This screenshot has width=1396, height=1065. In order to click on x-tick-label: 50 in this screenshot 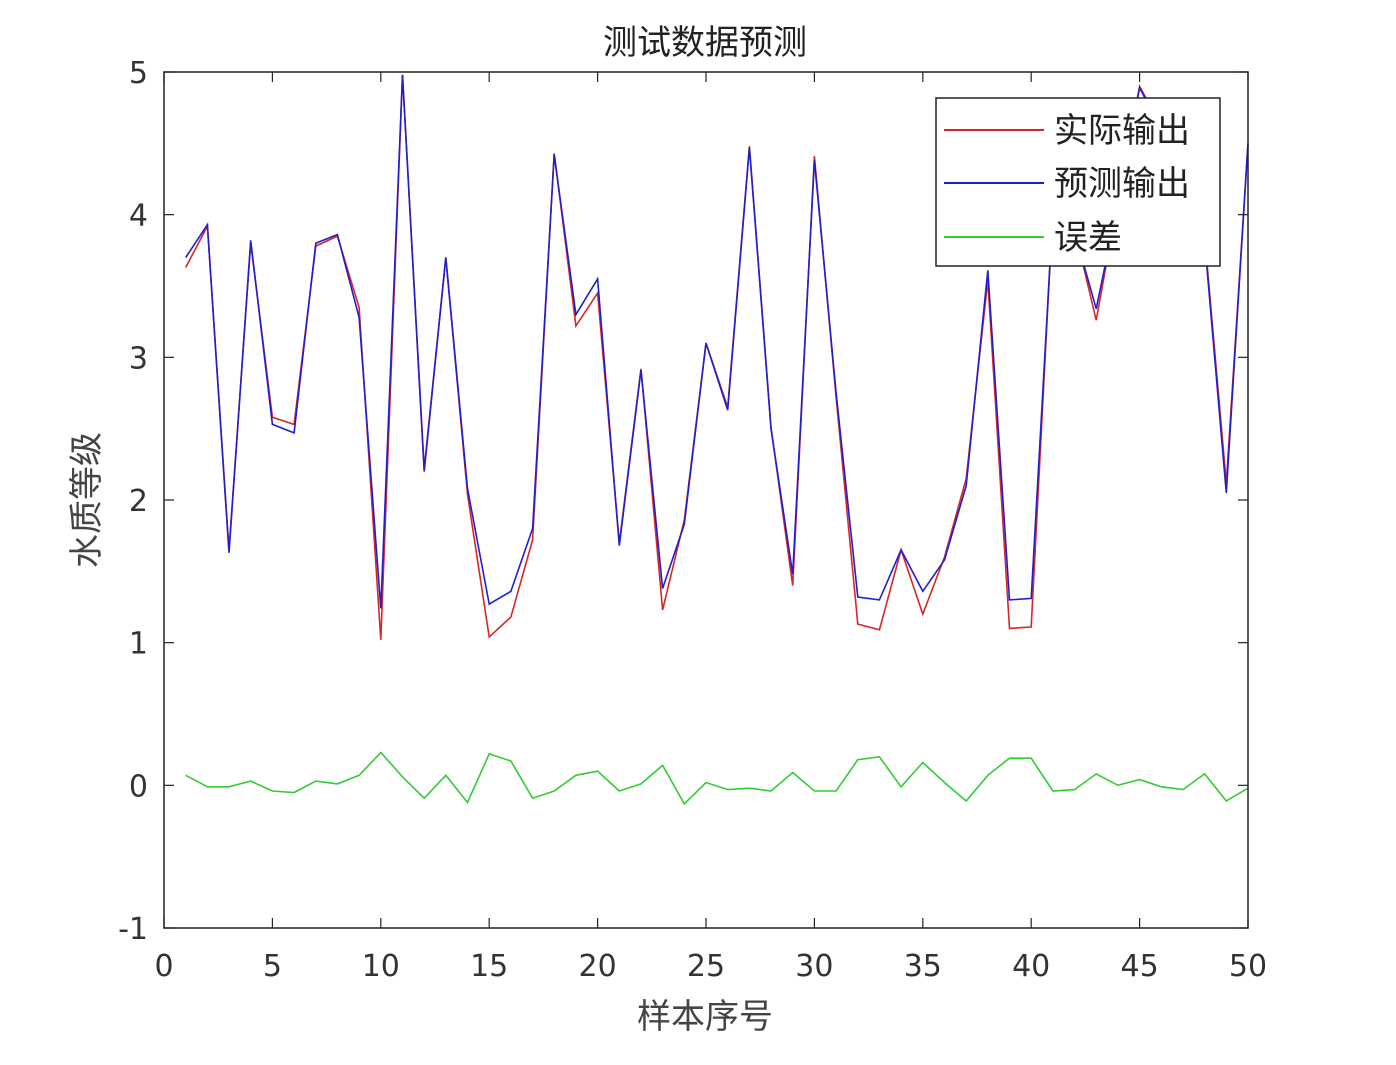, I will do `click(1248, 966)`.